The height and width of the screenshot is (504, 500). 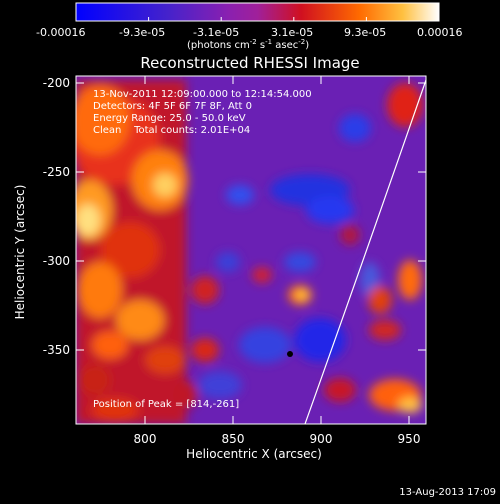 I want to click on colorbar-ticks, so click(x=257, y=19).